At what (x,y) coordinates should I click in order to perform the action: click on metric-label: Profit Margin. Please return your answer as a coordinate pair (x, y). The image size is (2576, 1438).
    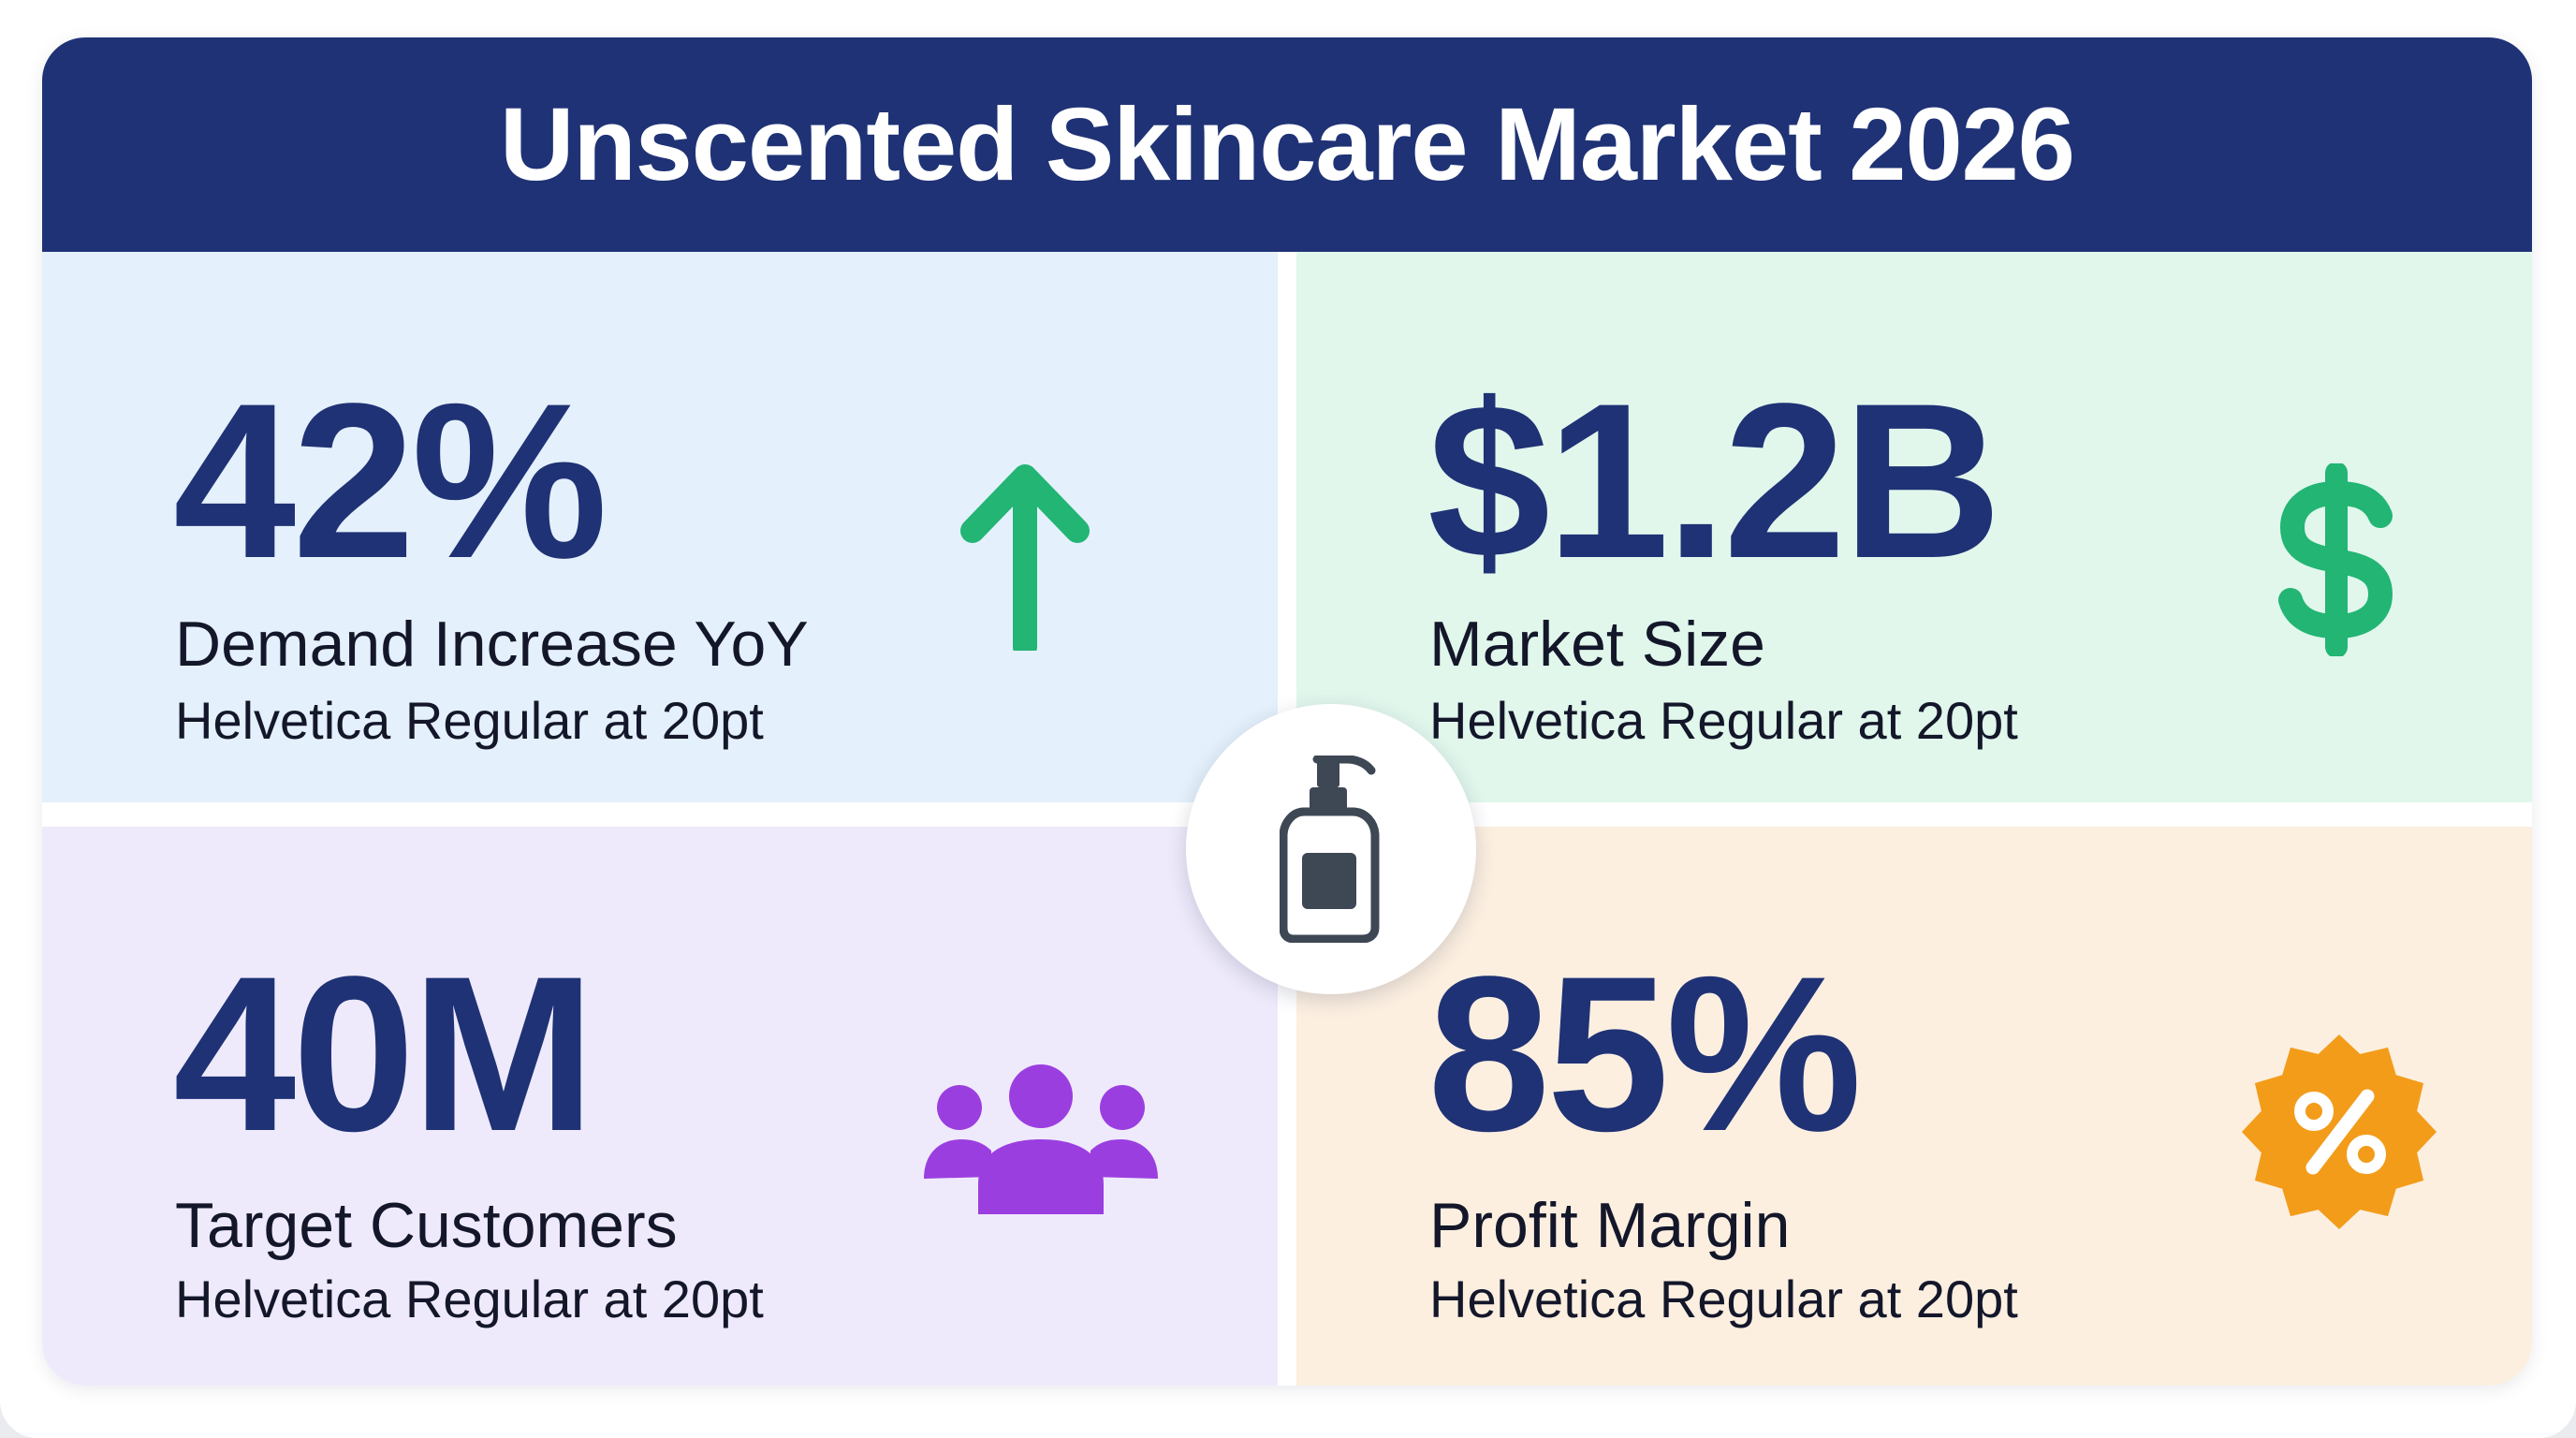
    Looking at the image, I should click on (1610, 1225).